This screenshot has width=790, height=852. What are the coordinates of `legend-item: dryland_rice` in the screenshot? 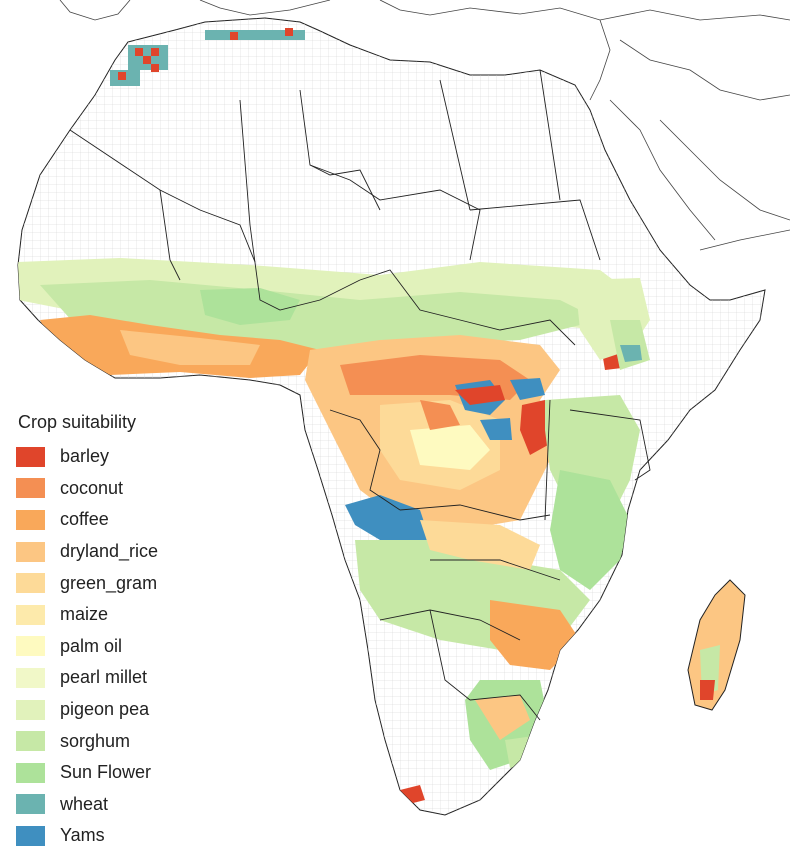 It's located at (121, 552).